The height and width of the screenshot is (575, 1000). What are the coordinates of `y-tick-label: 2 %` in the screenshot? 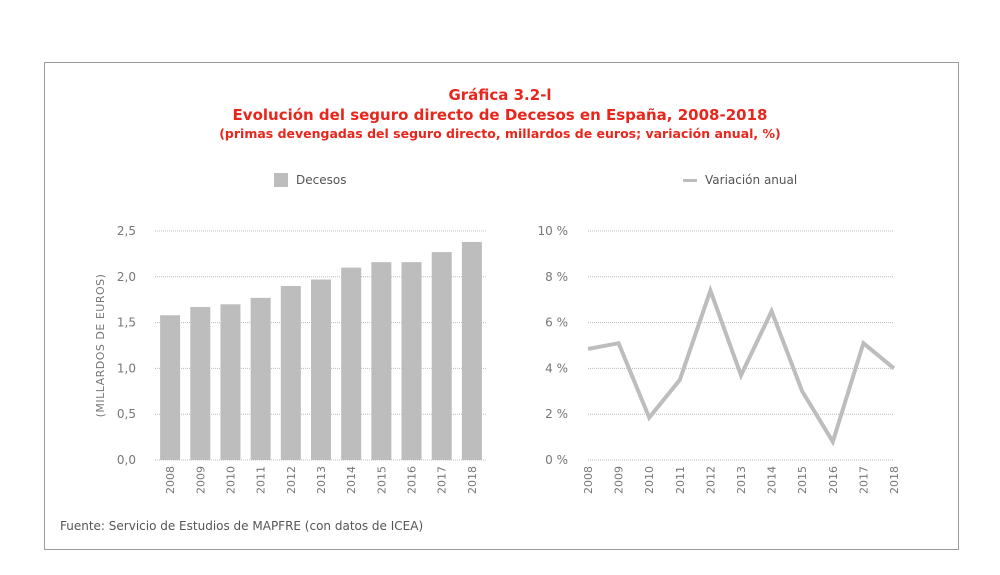 It's located at (556, 414).